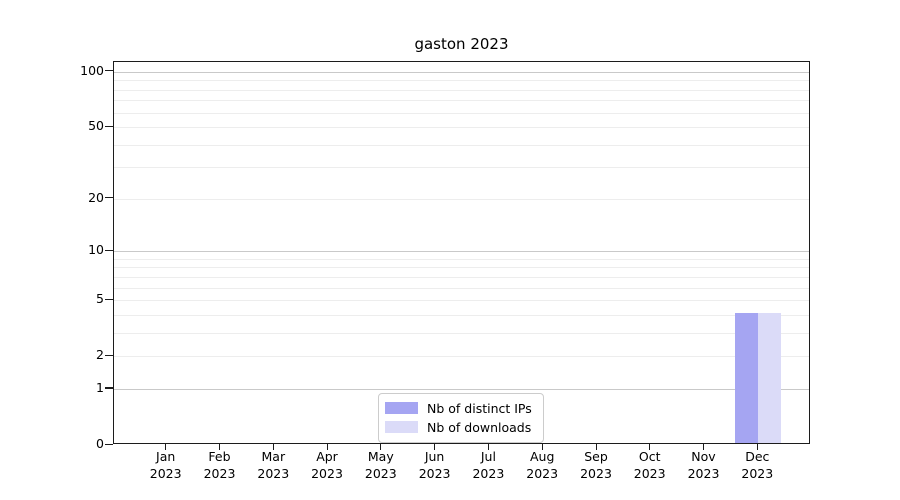  What do you see at coordinates (542, 456) in the screenshot?
I see `x-tick-month: Aug` at bounding box center [542, 456].